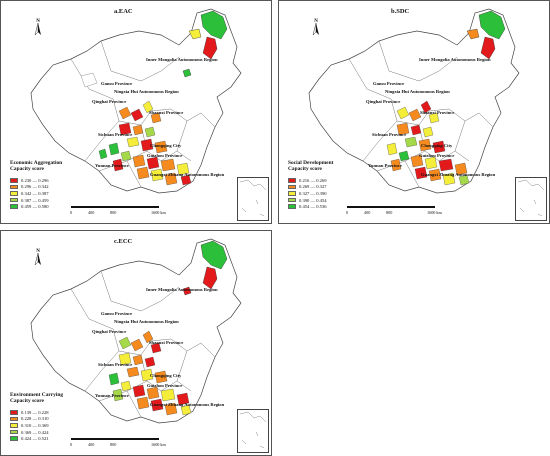 This screenshot has height=456, width=550. I want to click on legend-range-label: 0.230 — 0.296, so click(35, 180).